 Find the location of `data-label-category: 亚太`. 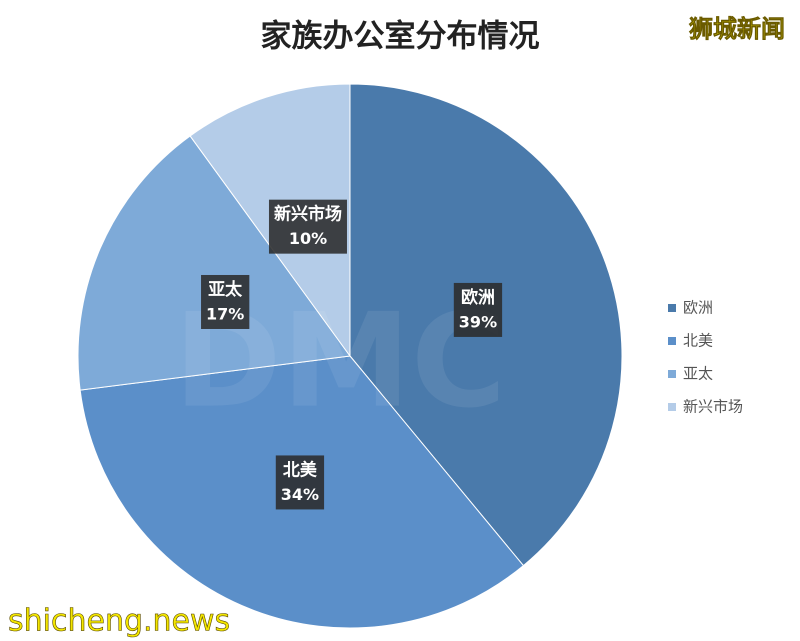

data-label-category: 亚太 is located at coordinates (225, 289).